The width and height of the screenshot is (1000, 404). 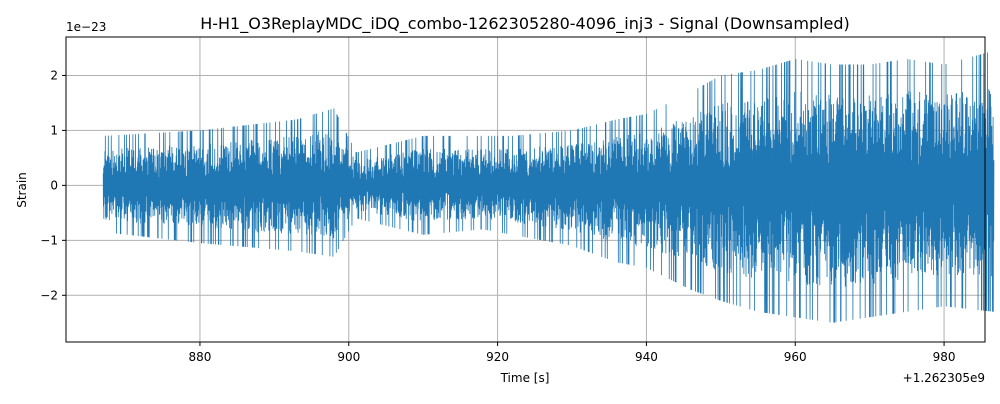 What do you see at coordinates (86, 27) in the screenshot?
I see `y-scale-label: 1e−23` at bounding box center [86, 27].